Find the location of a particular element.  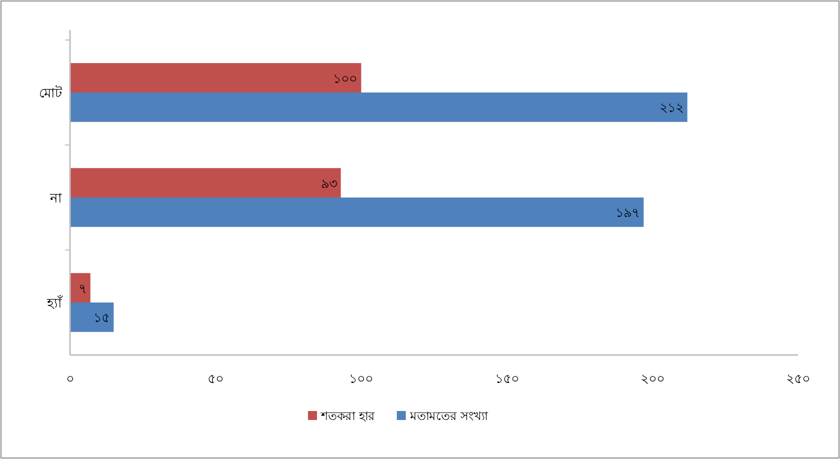

x-tick-label: ১৫০ is located at coordinates (506, 379).